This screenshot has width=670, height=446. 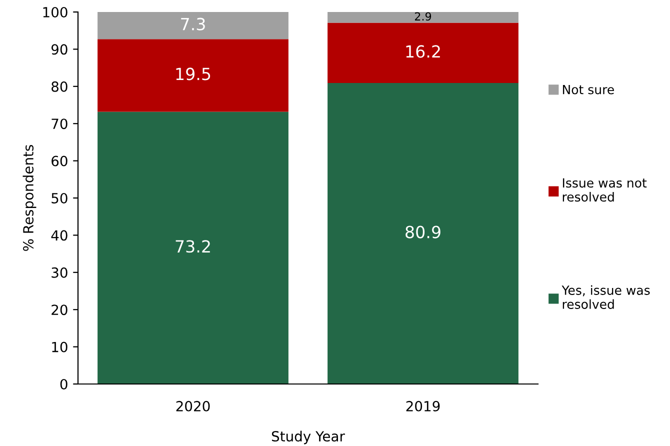 I want to click on y-tick-label: 90, so click(x=59, y=49).